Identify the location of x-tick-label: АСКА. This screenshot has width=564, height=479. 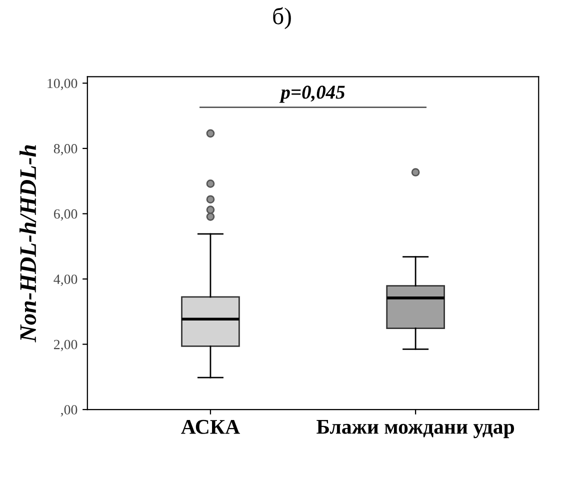
(210, 427).